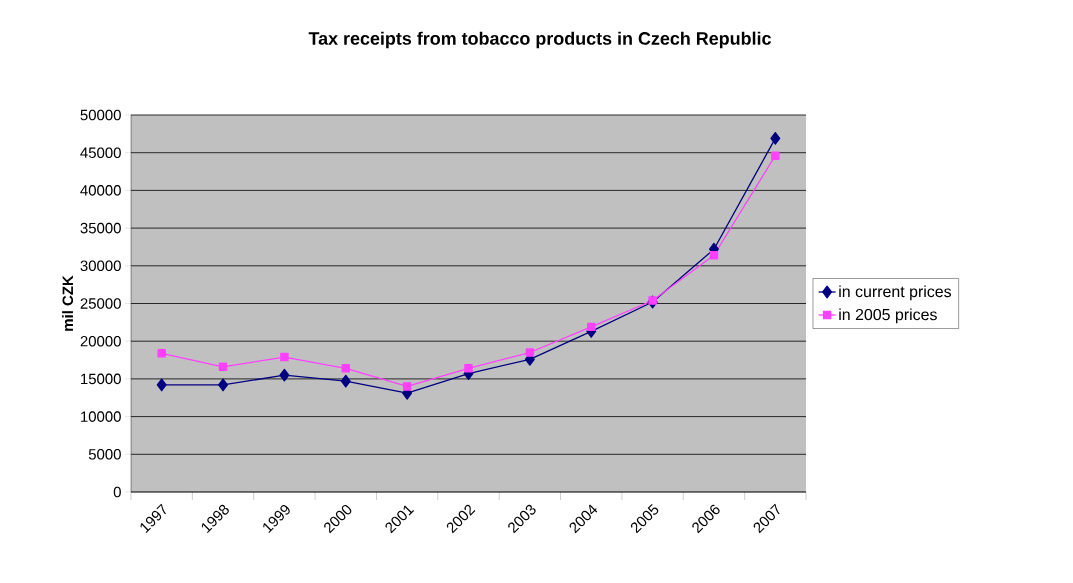 The width and height of the screenshot is (1073, 583). Describe the element at coordinates (101, 379) in the screenshot. I see `y-tick-label: 15000` at that location.